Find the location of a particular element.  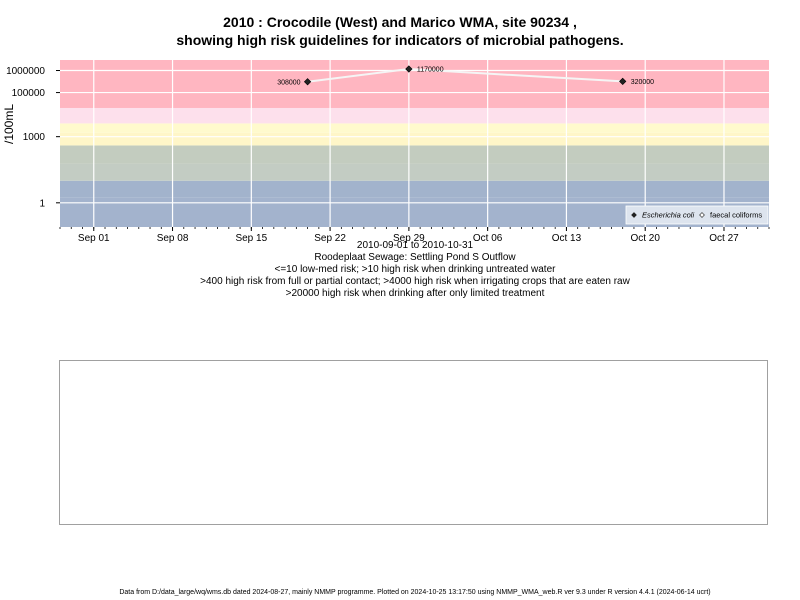

x-tick-label-8: Oct 27 is located at coordinates (724, 238).